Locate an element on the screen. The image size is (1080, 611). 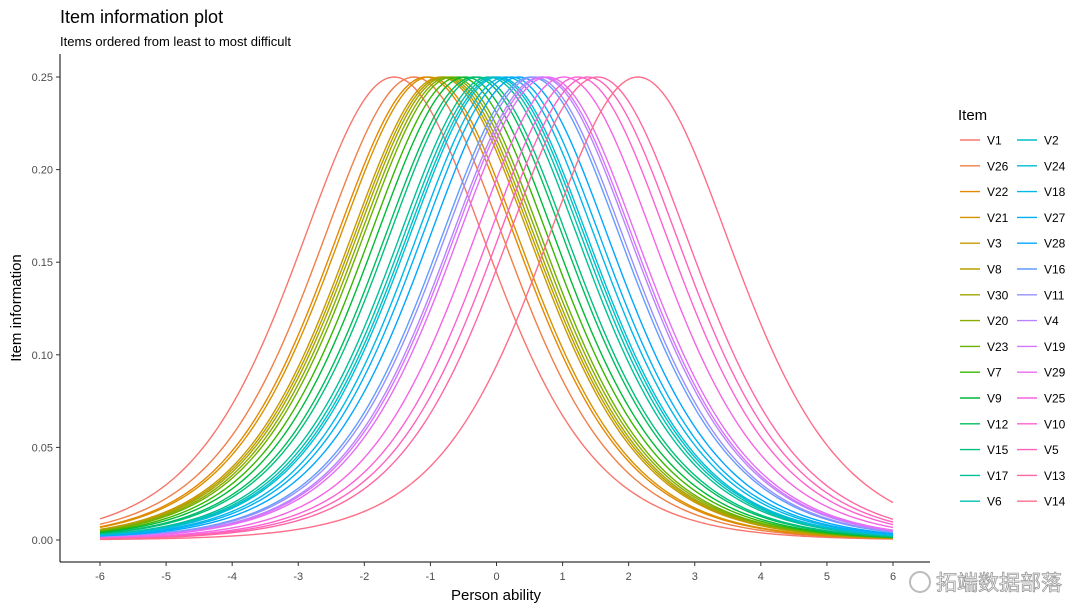
y-tick-label: 0.05 is located at coordinates (42, 448).